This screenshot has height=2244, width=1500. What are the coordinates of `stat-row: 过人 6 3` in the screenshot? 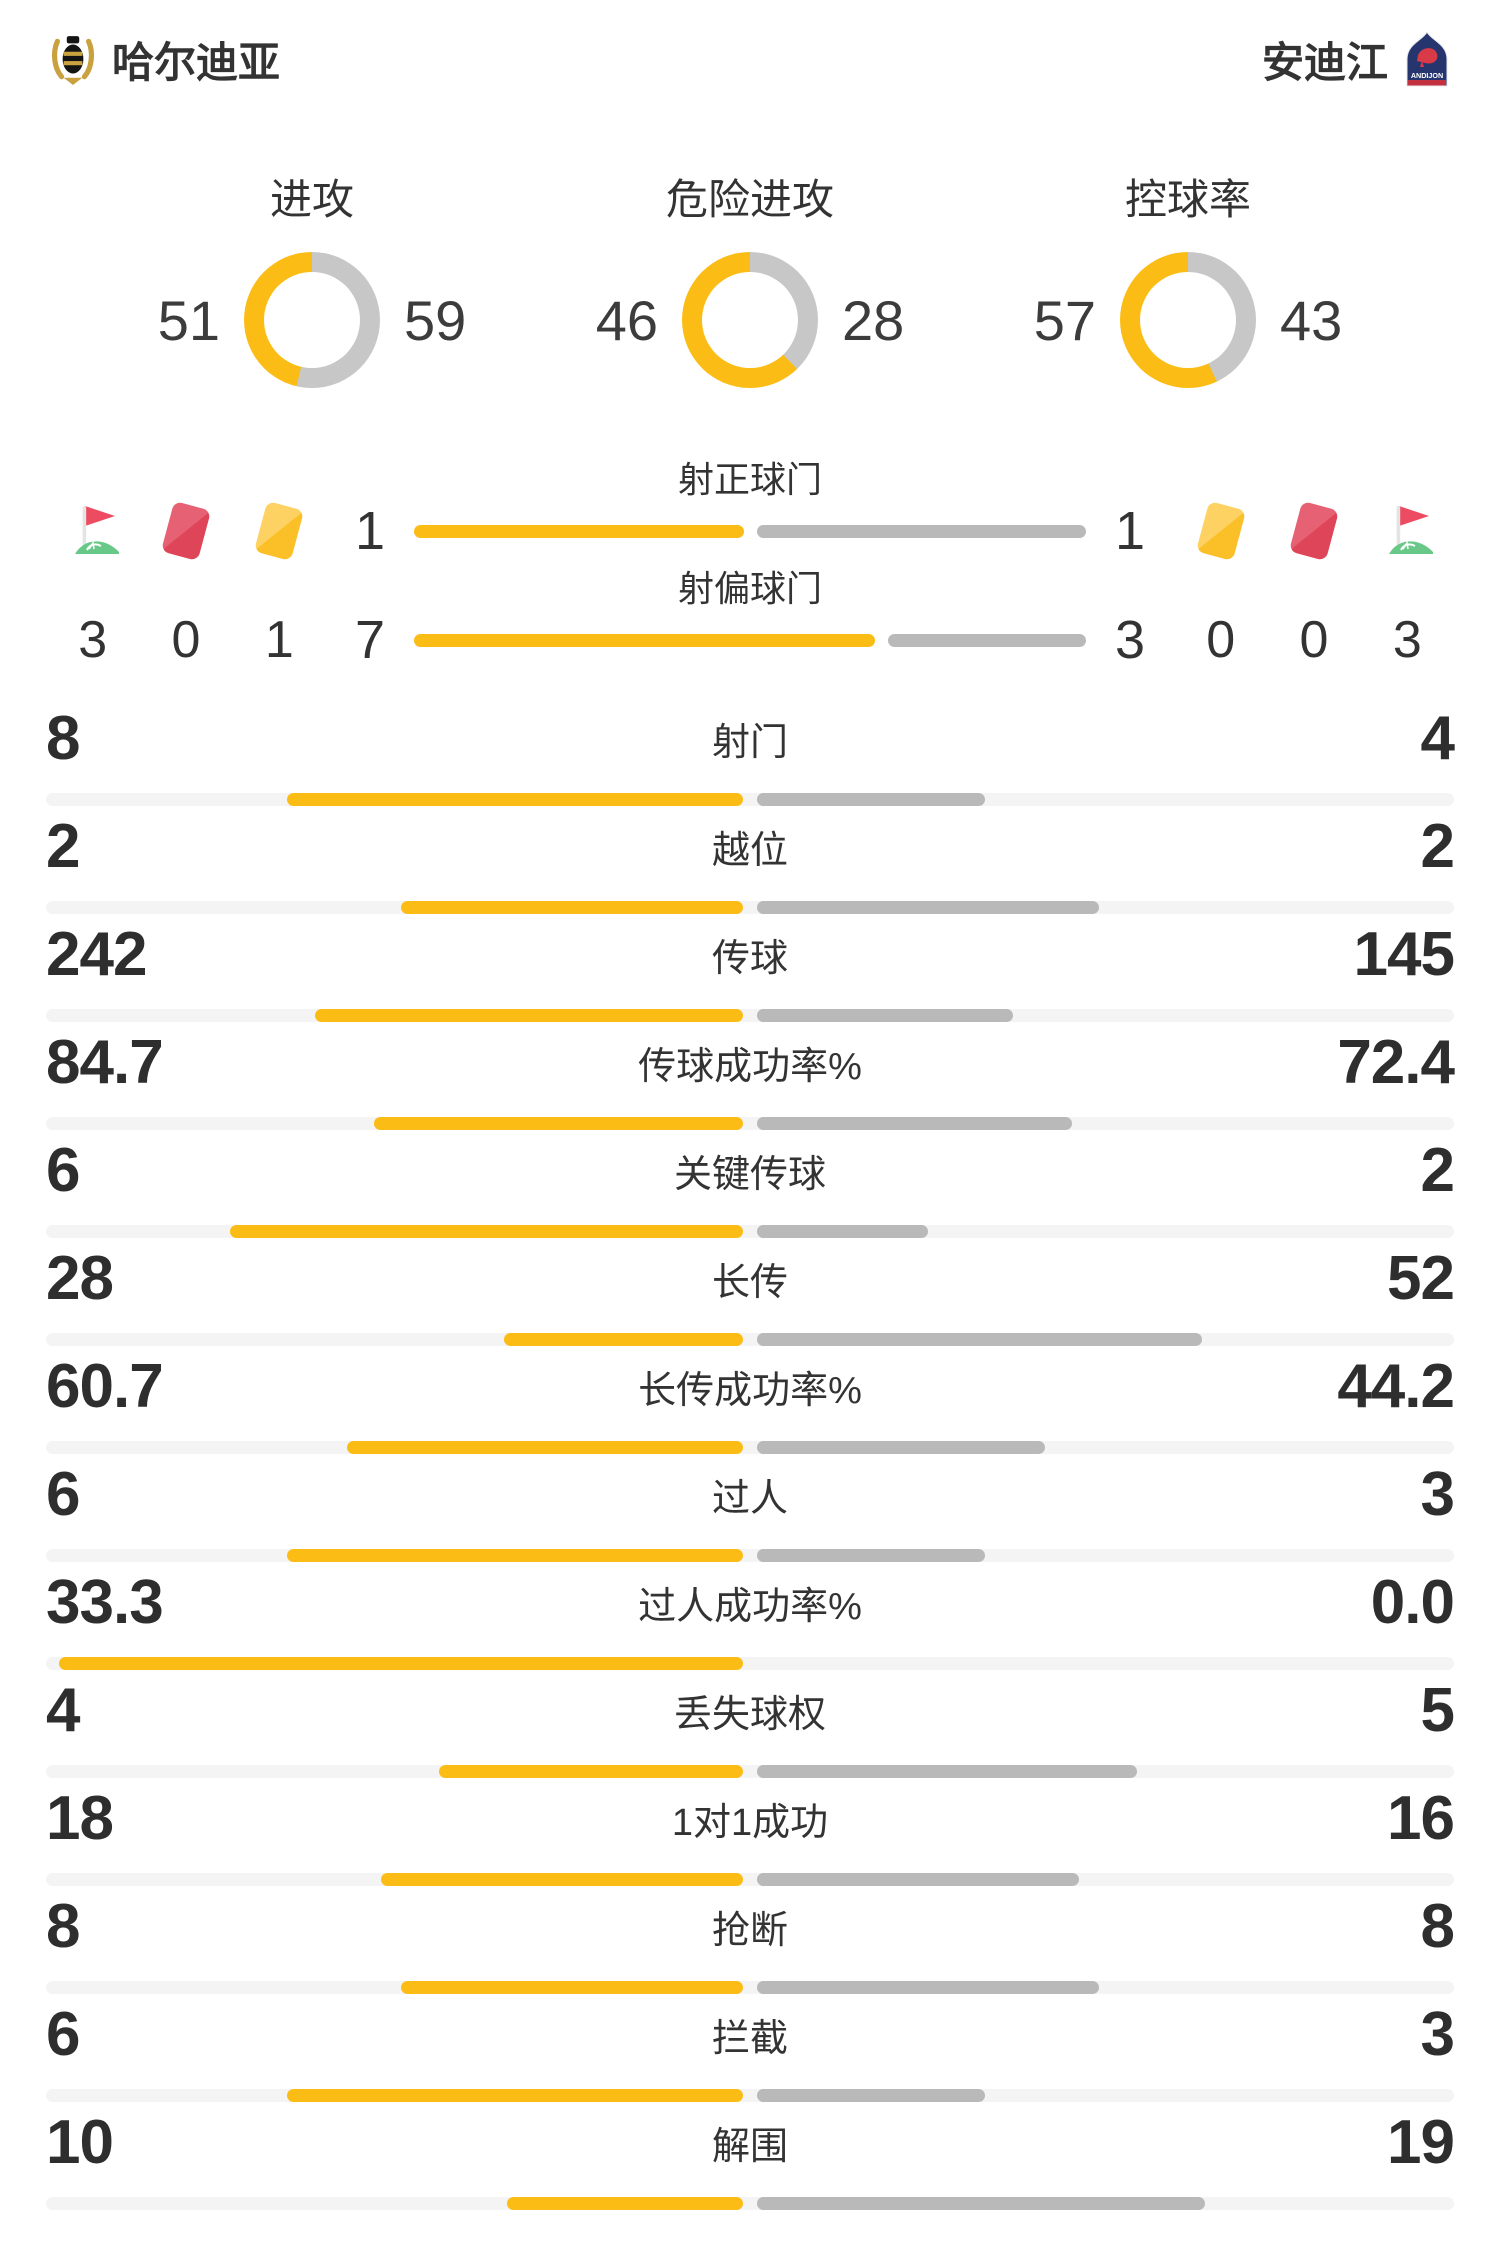 It's located at (750, 1514).